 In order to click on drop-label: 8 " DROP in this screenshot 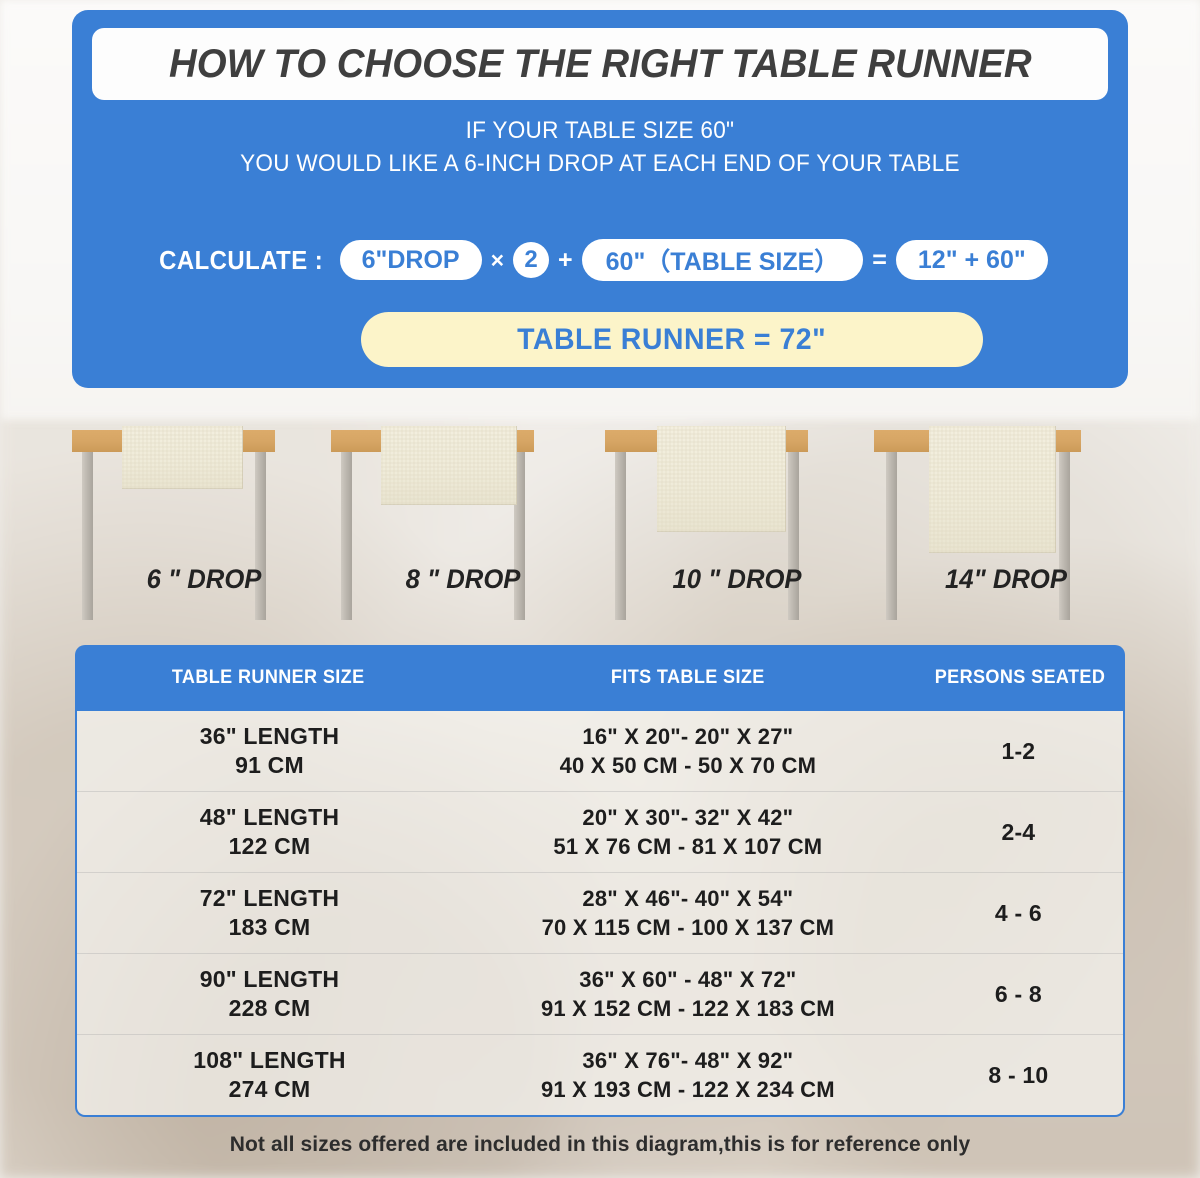, I will do `click(463, 579)`.